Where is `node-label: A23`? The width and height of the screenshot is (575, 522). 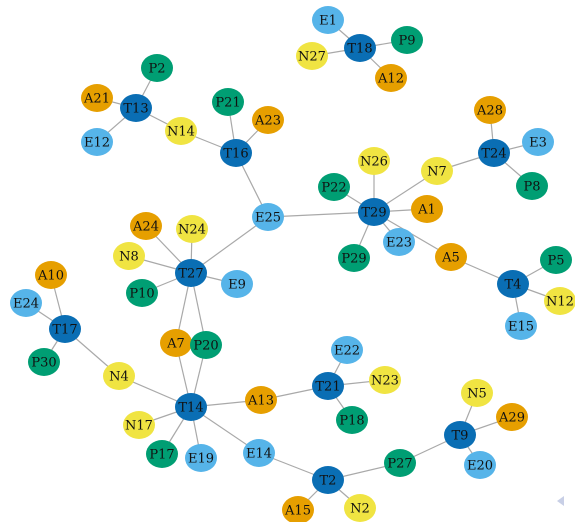 node-label: A23 is located at coordinates (267, 121).